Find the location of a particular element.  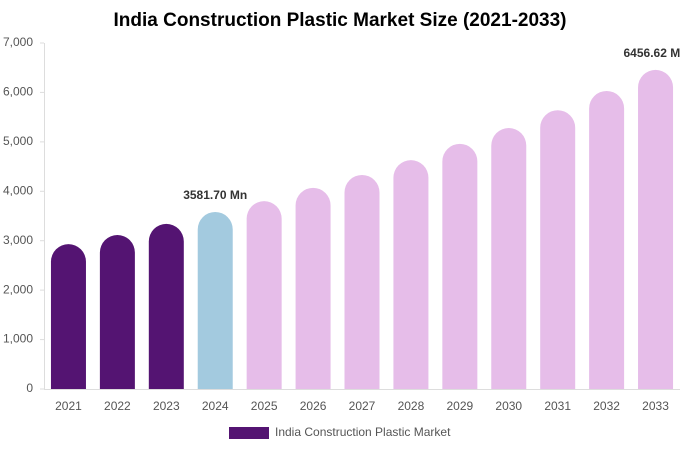

y-tick-label: 6,000 is located at coordinates (18, 92).